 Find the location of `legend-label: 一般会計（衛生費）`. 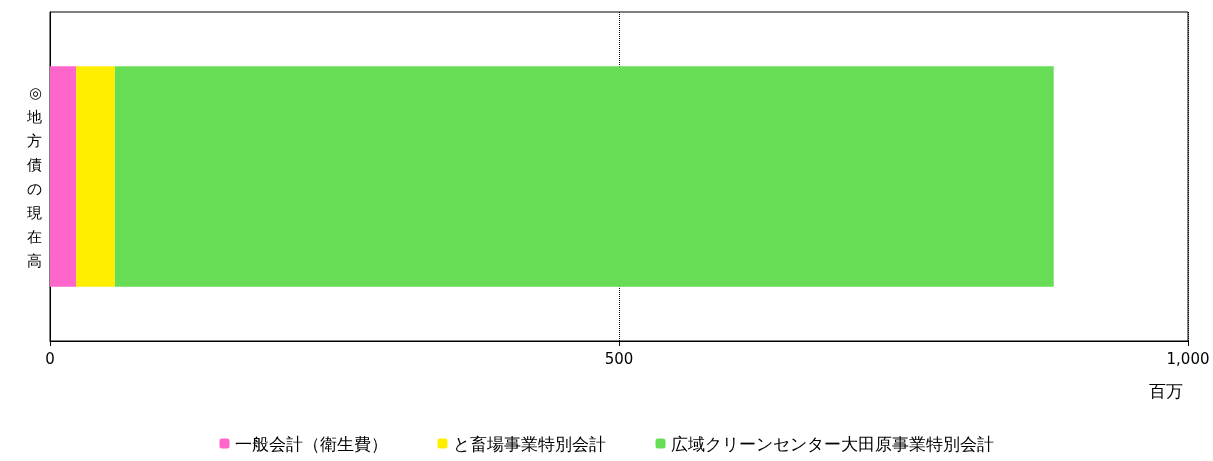

legend-label: 一般会計（衛生費） is located at coordinates (311, 443).